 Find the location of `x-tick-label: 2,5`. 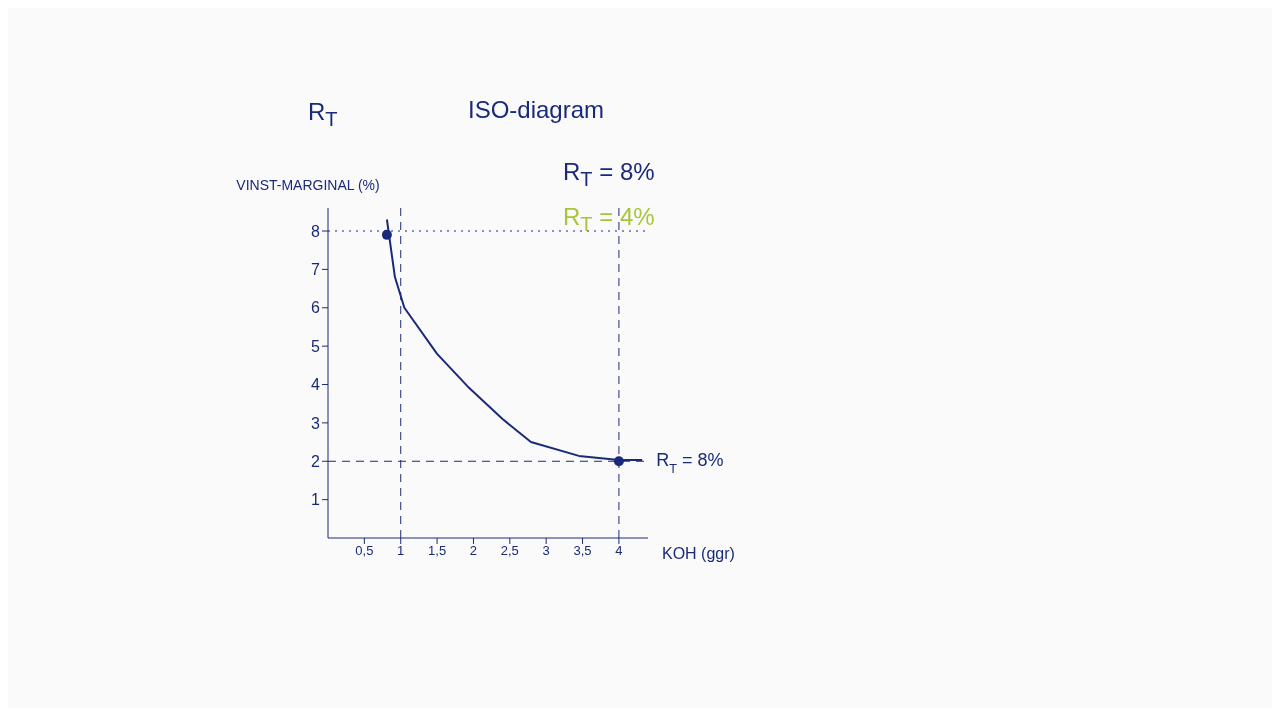

x-tick-label: 2,5 is located at coordinates (509, 551).